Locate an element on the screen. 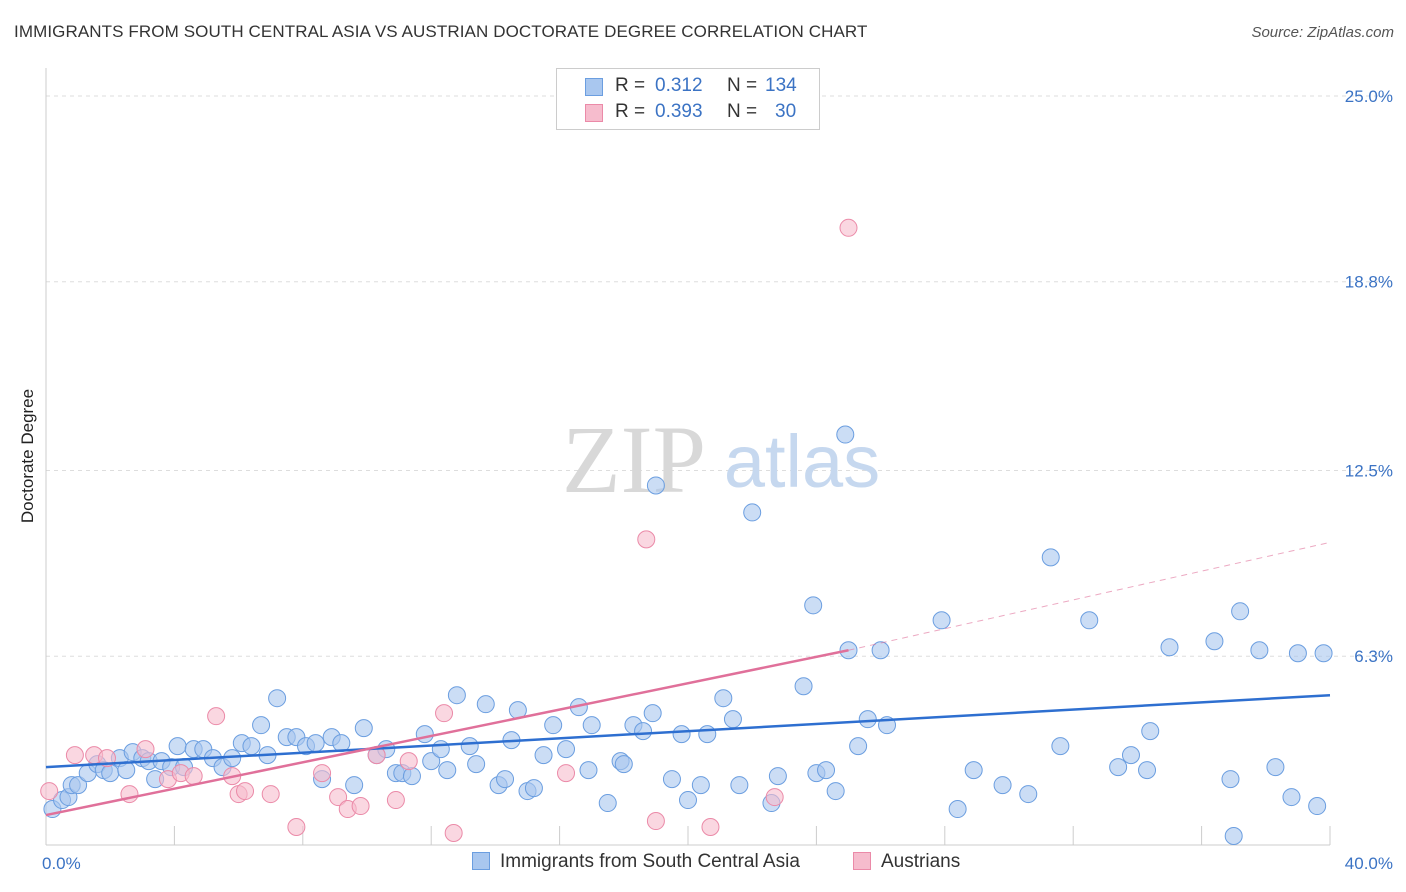  legend-item-blue: Immigrants from South Central Asia is located at coordinates (636, 862).